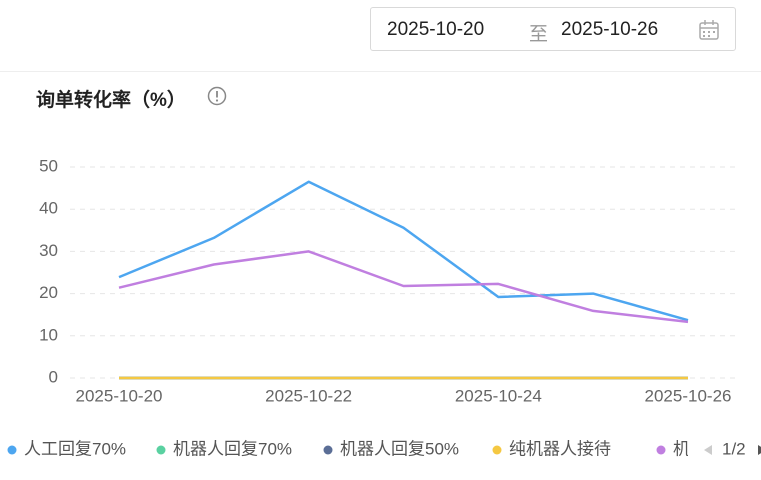 The image size is (761, 480). I want to click on divider, so click(380, 71).